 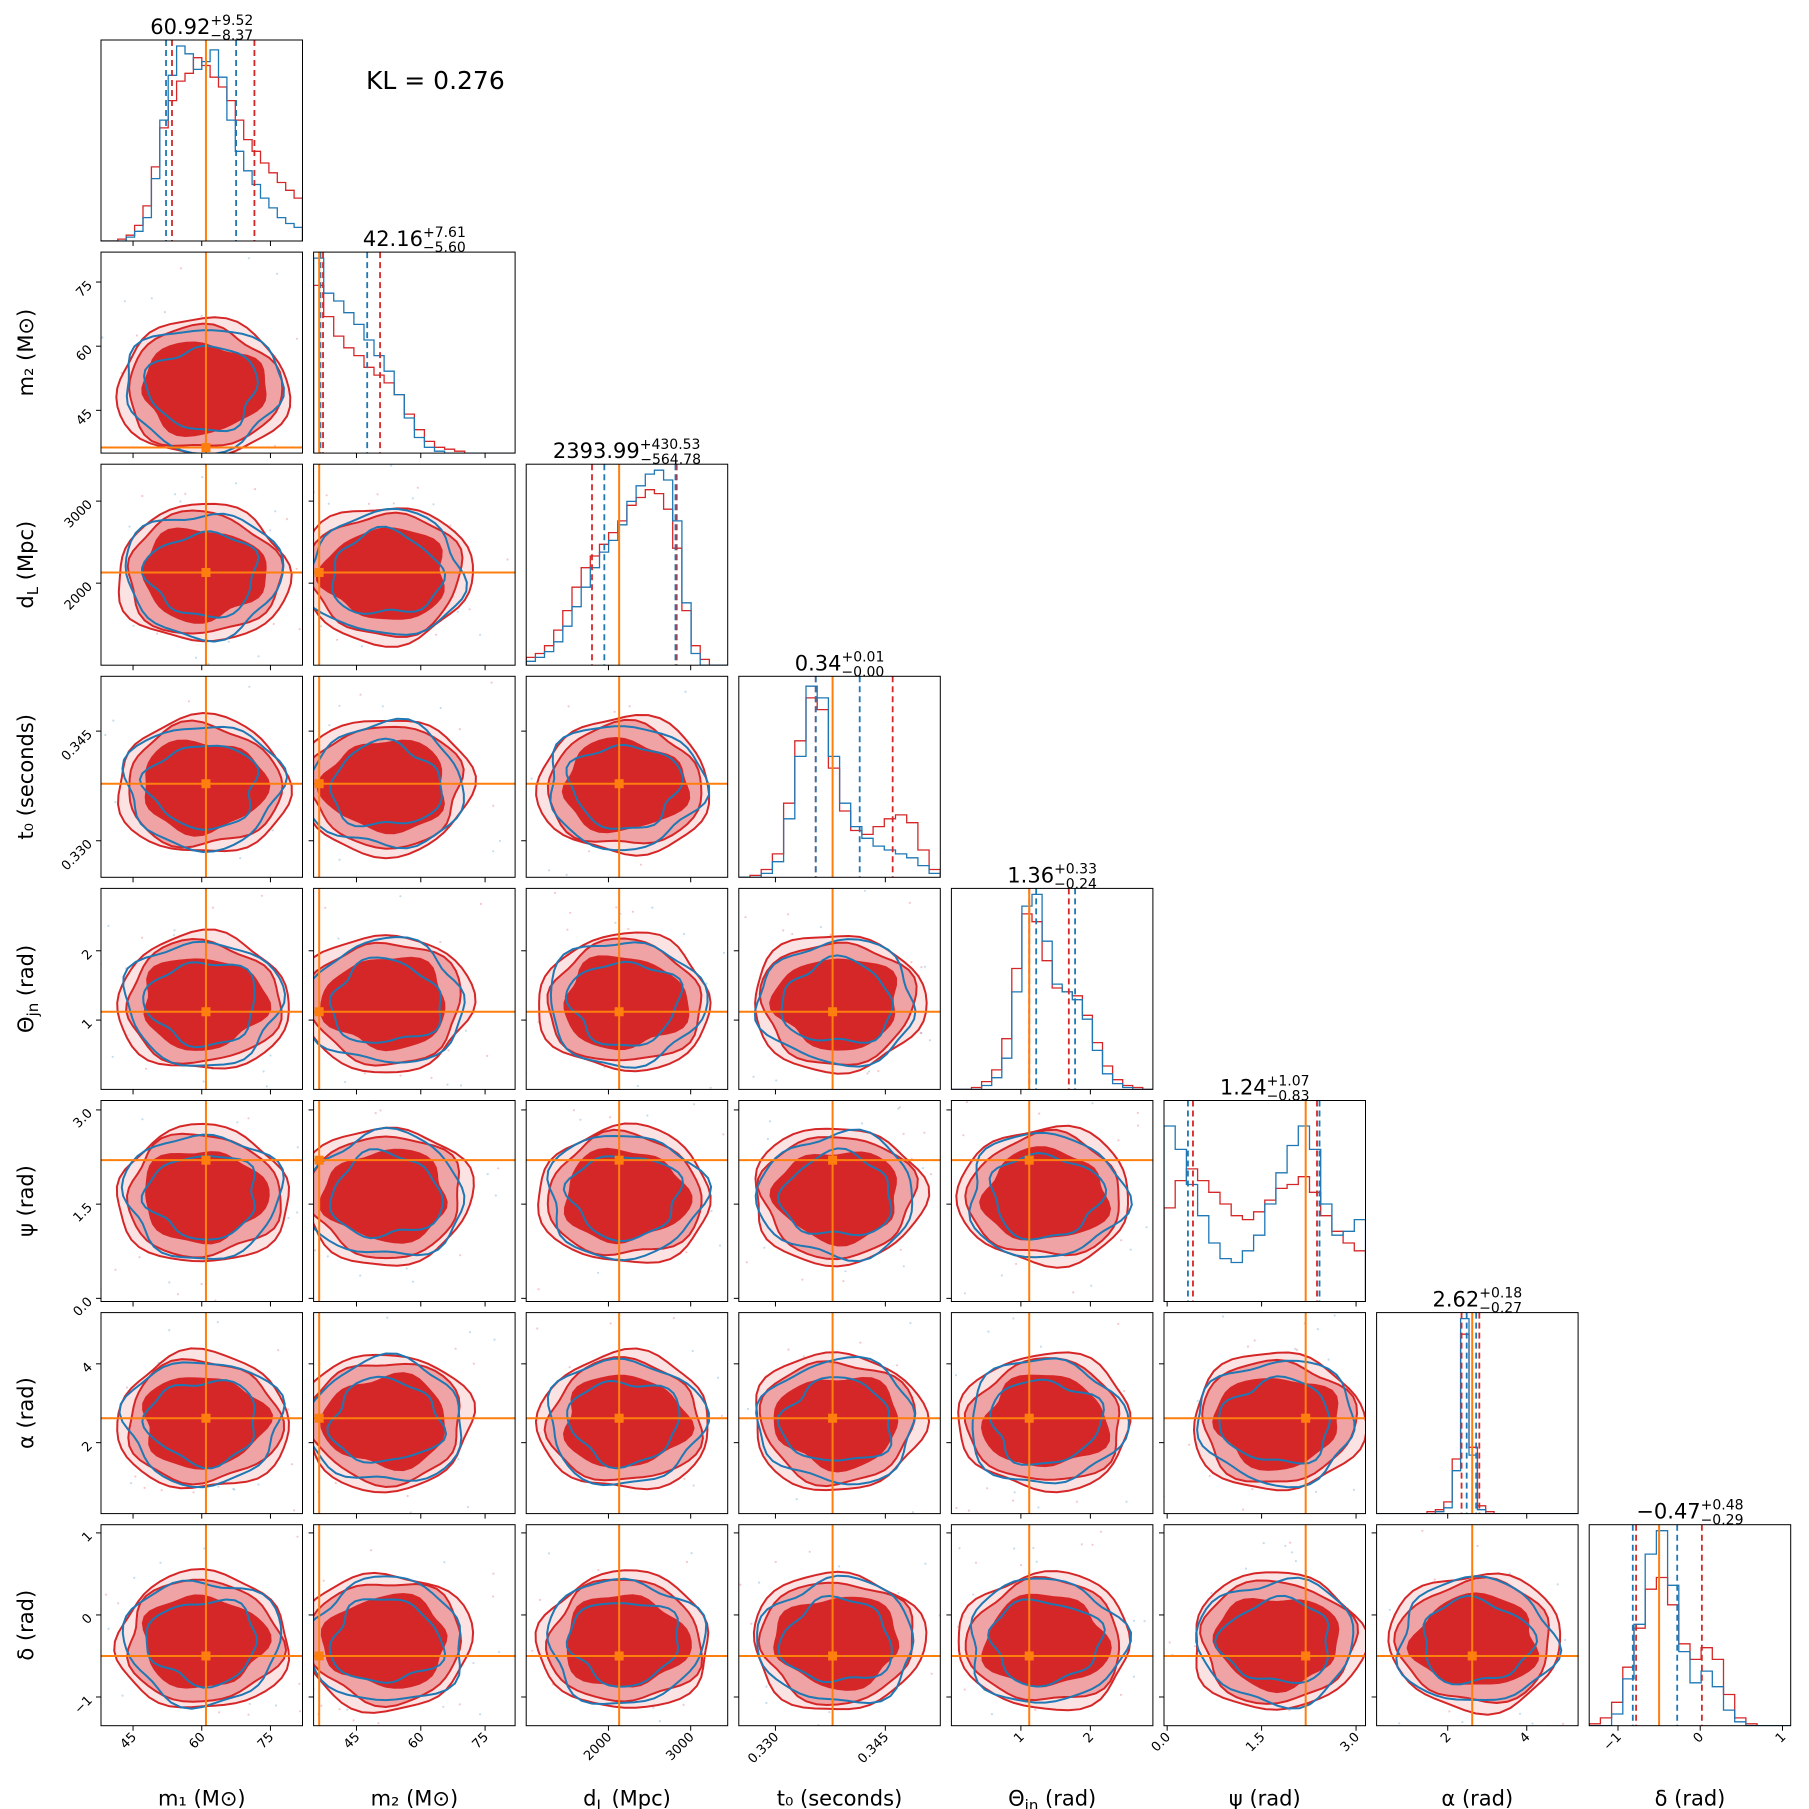 I want to click on label-main: Θ, so click(x=1016, y=1798).